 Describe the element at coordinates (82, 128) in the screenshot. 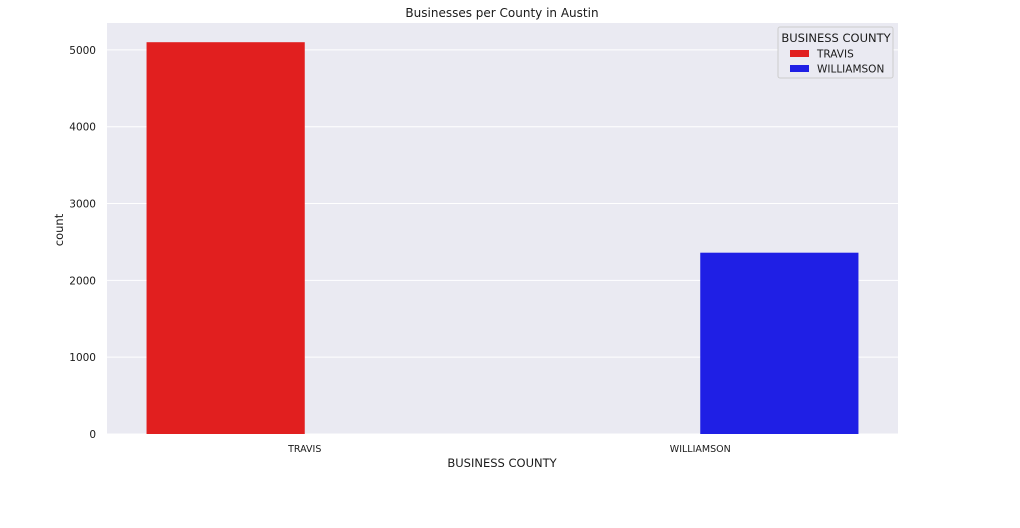

I see `y-tick-label: 4000` at that location.